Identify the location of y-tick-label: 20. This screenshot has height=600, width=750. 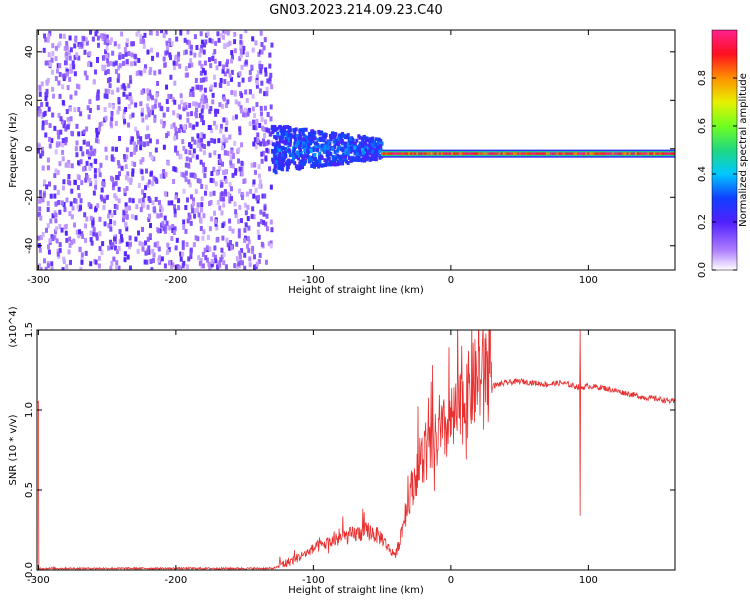
(29, 100).